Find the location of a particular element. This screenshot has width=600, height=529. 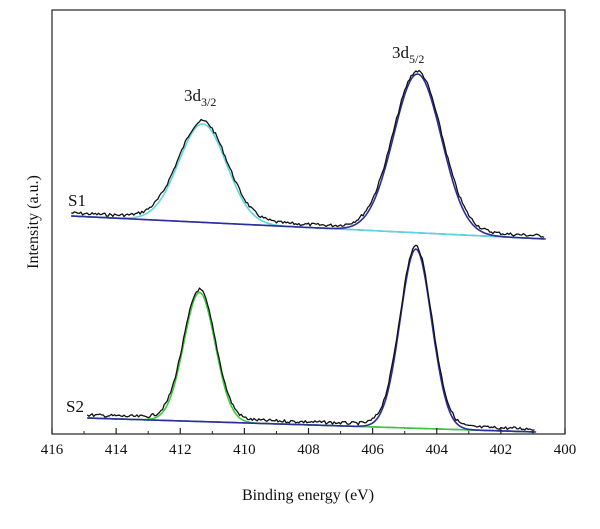

x-tick-label-410: 410 is located at coordinates (244, 450).